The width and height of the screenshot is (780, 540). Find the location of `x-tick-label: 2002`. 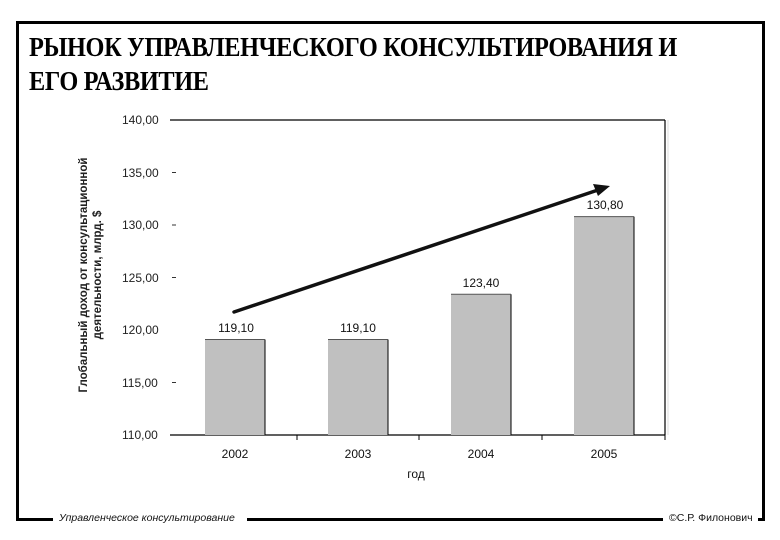

x-tick-label: 2002 is located at coordinates (235, 454).